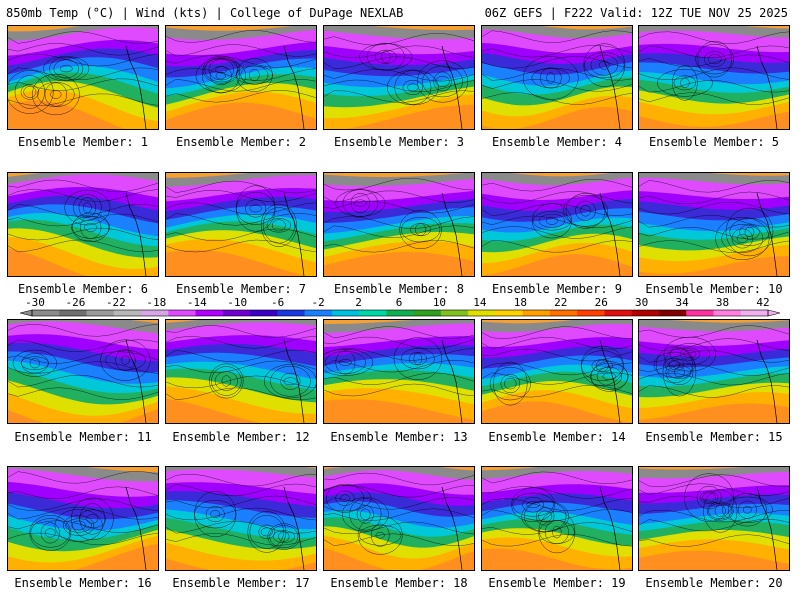  I want to click on colorbar-tick-label: 18, so click(520, 302).